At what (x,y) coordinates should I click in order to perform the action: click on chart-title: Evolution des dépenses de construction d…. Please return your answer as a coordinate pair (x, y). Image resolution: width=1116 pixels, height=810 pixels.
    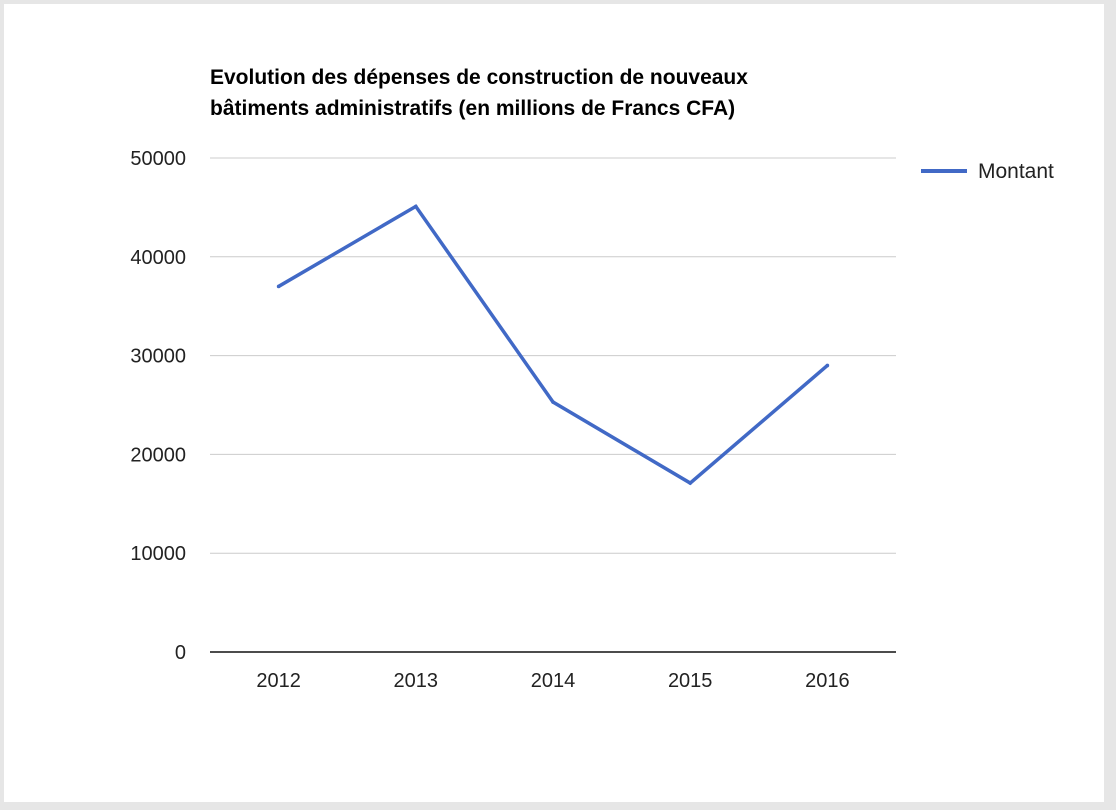
    Looking at the image, I should click on (479, 93).